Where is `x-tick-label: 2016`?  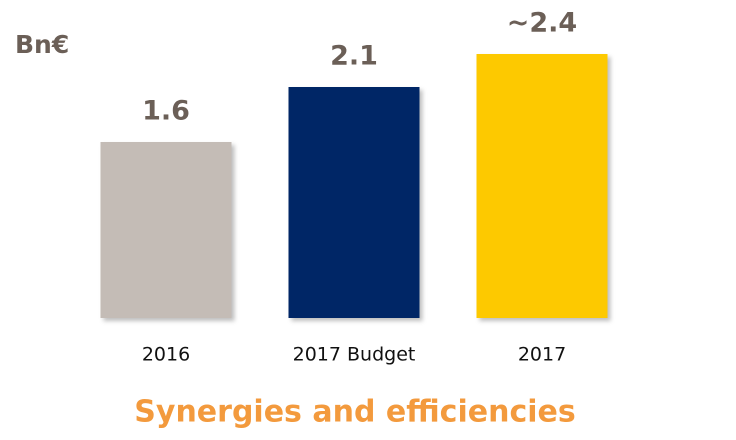
x-tick-label: 2016 is located at coordinates (166, 355).